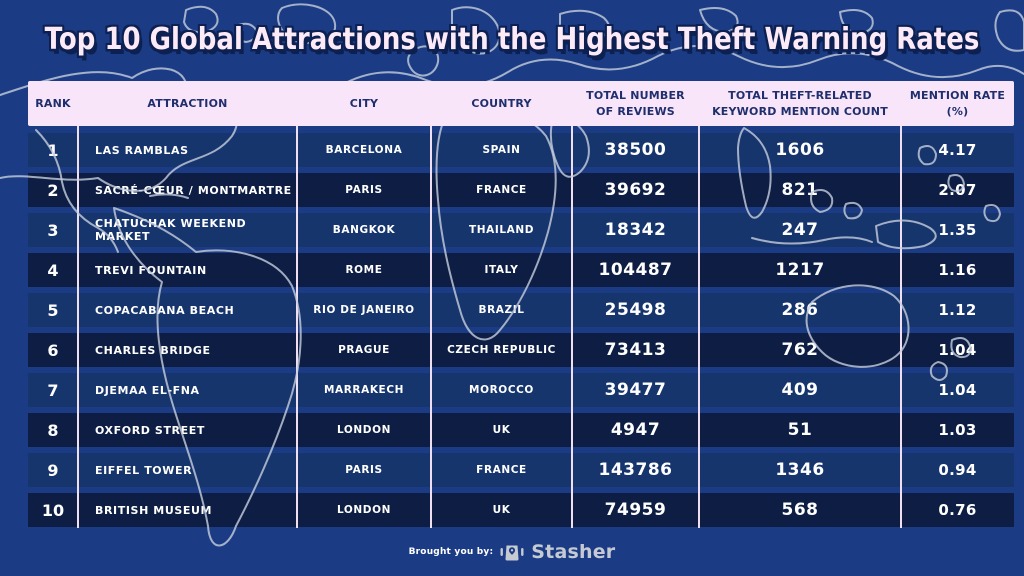 This screenshot has width=1024, height=576. I want to click on city-cell: RIO DE JANEIRO, so click(364, 310).